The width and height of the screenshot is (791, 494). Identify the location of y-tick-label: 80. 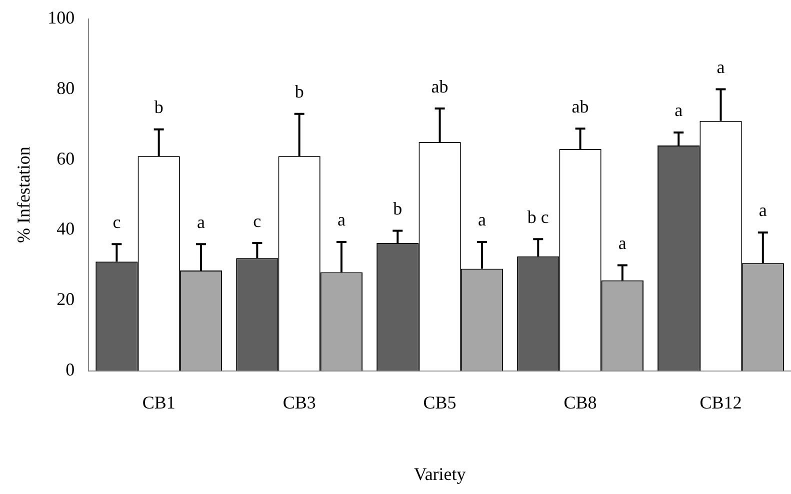
(65, 88).